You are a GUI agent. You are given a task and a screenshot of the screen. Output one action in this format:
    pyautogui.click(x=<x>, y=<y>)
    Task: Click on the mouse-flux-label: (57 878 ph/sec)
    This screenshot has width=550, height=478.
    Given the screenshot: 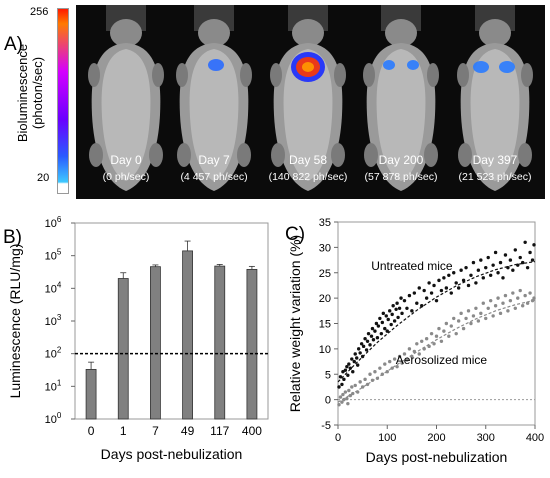 What is the action you would take?
    pyautogui.click(x=401, y=177)
    